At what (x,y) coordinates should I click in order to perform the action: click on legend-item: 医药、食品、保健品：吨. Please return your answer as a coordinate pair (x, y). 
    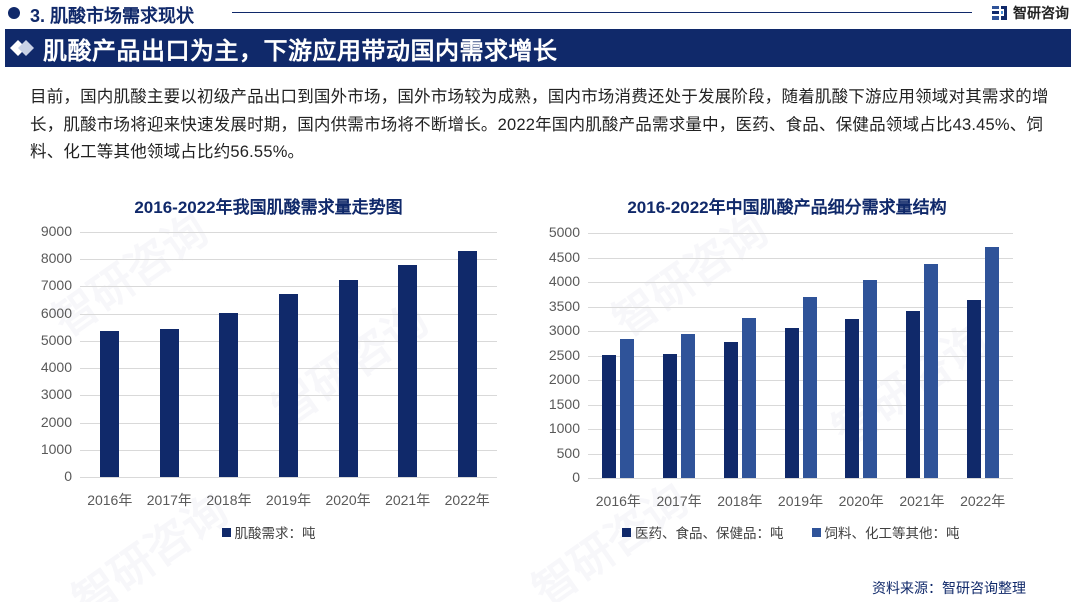
    Looking at the image, I should click on (703, 532).